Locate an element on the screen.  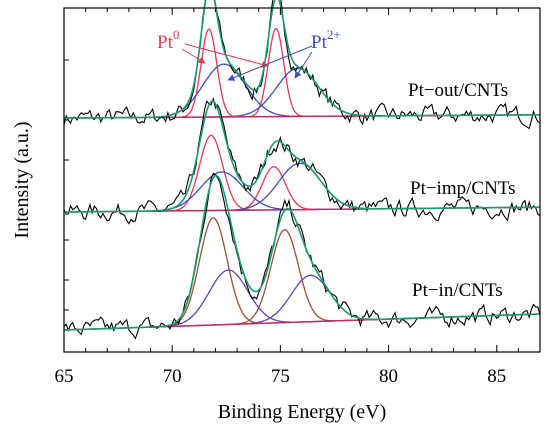
x-tick-label: 65 is located at coordinates (64, 376).